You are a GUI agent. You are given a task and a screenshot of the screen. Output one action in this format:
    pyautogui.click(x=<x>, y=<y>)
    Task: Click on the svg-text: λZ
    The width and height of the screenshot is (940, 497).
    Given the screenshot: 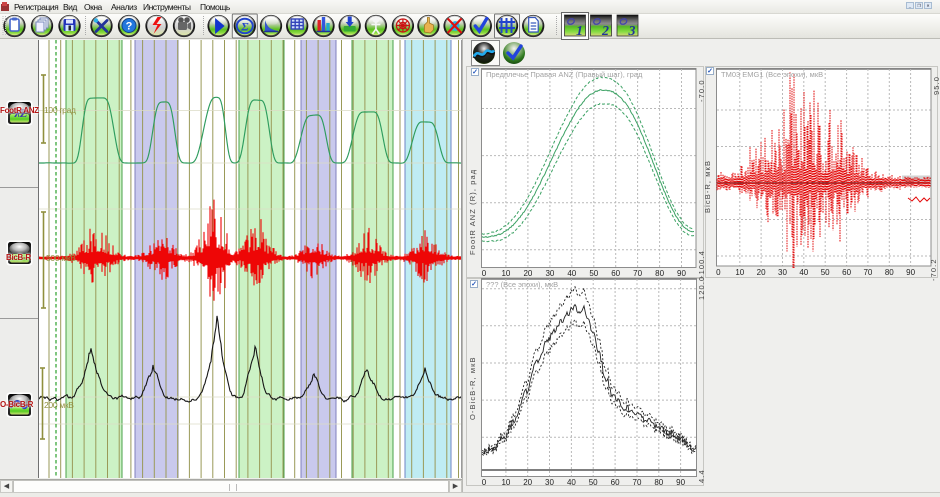 What is the action you would take?
    pyautogui.click(x=21, y=113)
    